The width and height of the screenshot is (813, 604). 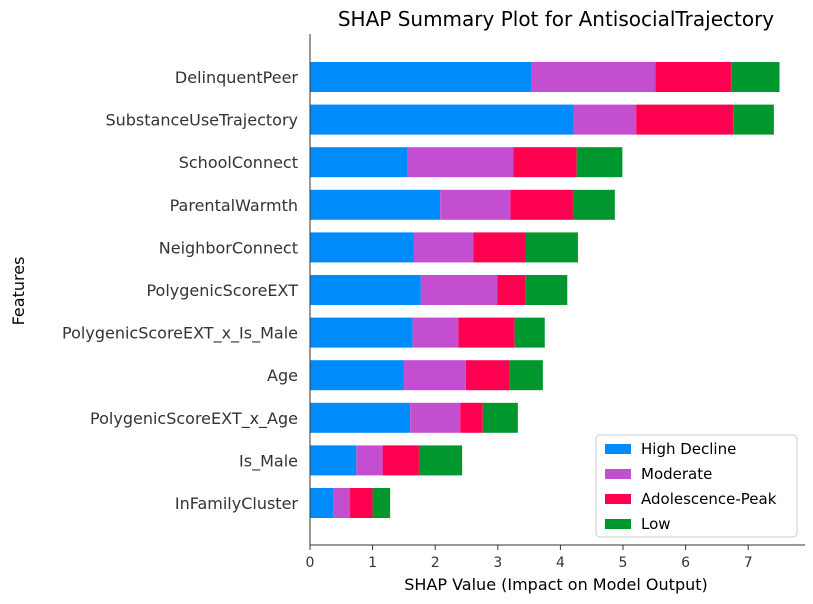 What do you see at coordinates (556, 584) in the screenshot?
I see `x-axis-label: SHAP Value (Impact on Model Output)` at bounding box center [556, 584].